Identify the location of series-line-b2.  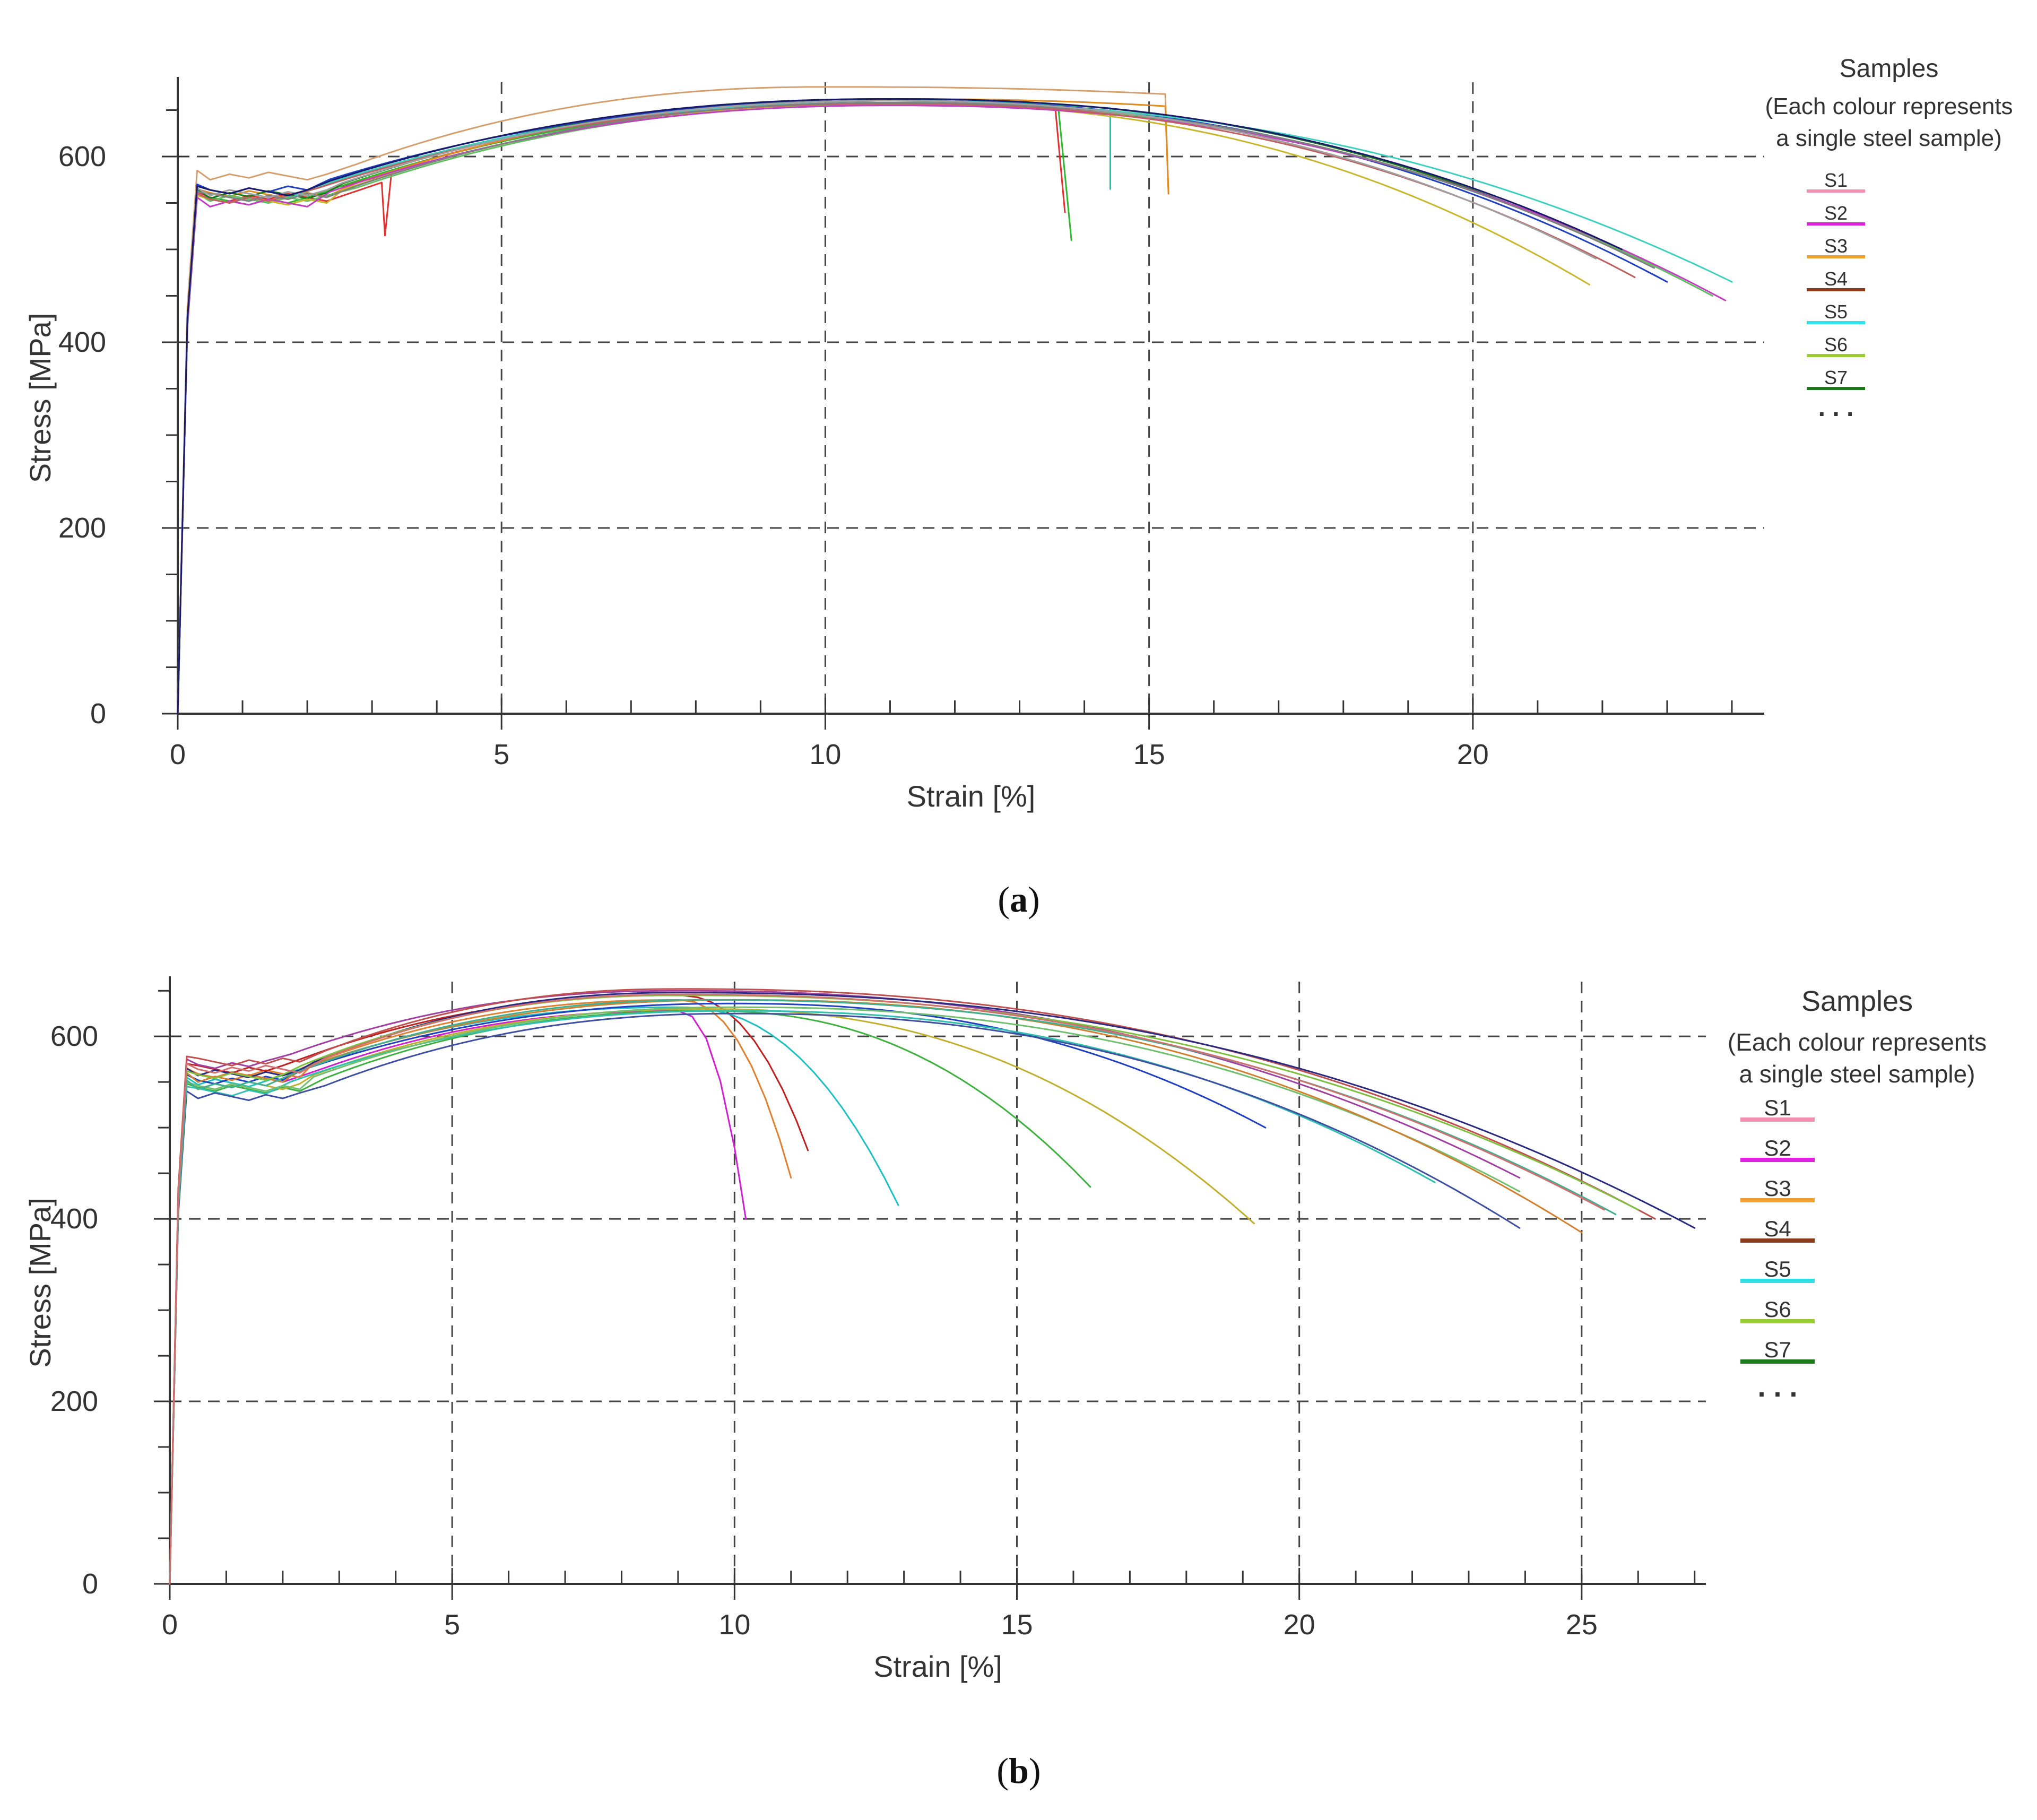
(481, 1292).